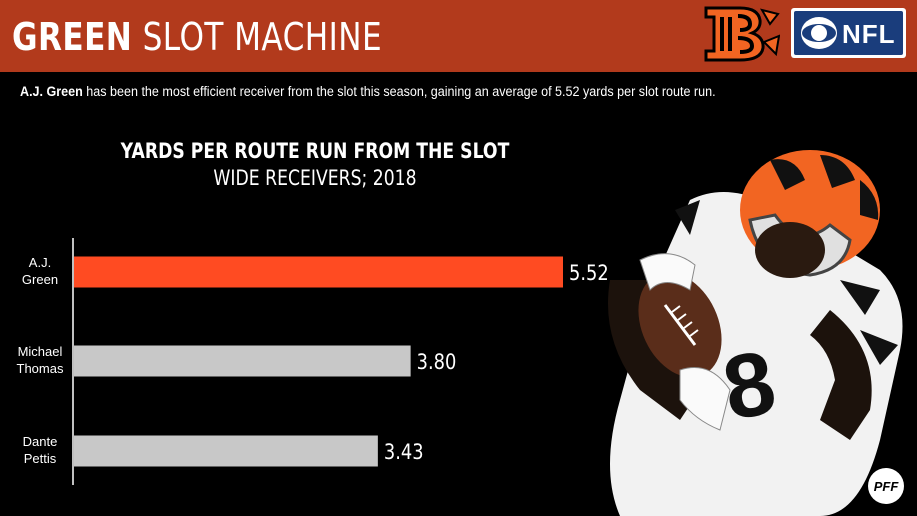 This screenshot has height=516, width=917. Describe the element at coordinates (262, 37) in the screenshot. I see `title-light: SLOT MACHINE` at that location.